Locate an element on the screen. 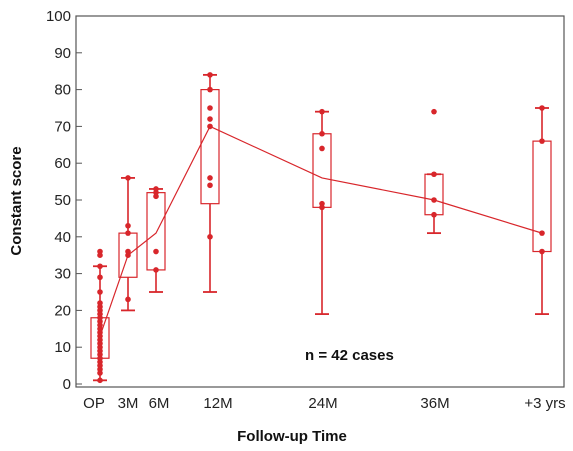  x-axis-label: Follow-up Time is located at coordinates (292, 436).